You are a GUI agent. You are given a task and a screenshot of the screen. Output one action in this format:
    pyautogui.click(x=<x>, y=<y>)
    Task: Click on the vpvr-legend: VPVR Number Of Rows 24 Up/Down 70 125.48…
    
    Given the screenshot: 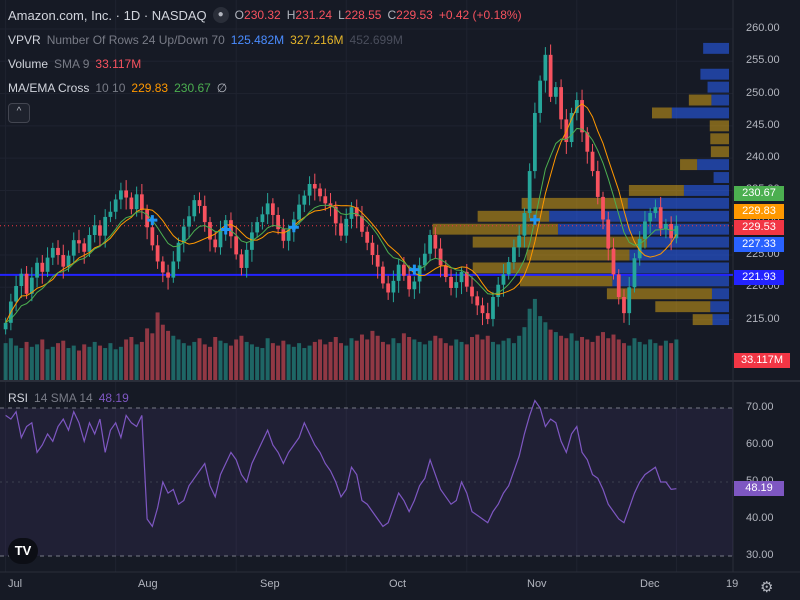 What is the action you would take?
    pyautogui.click(x=205, y=40)
    